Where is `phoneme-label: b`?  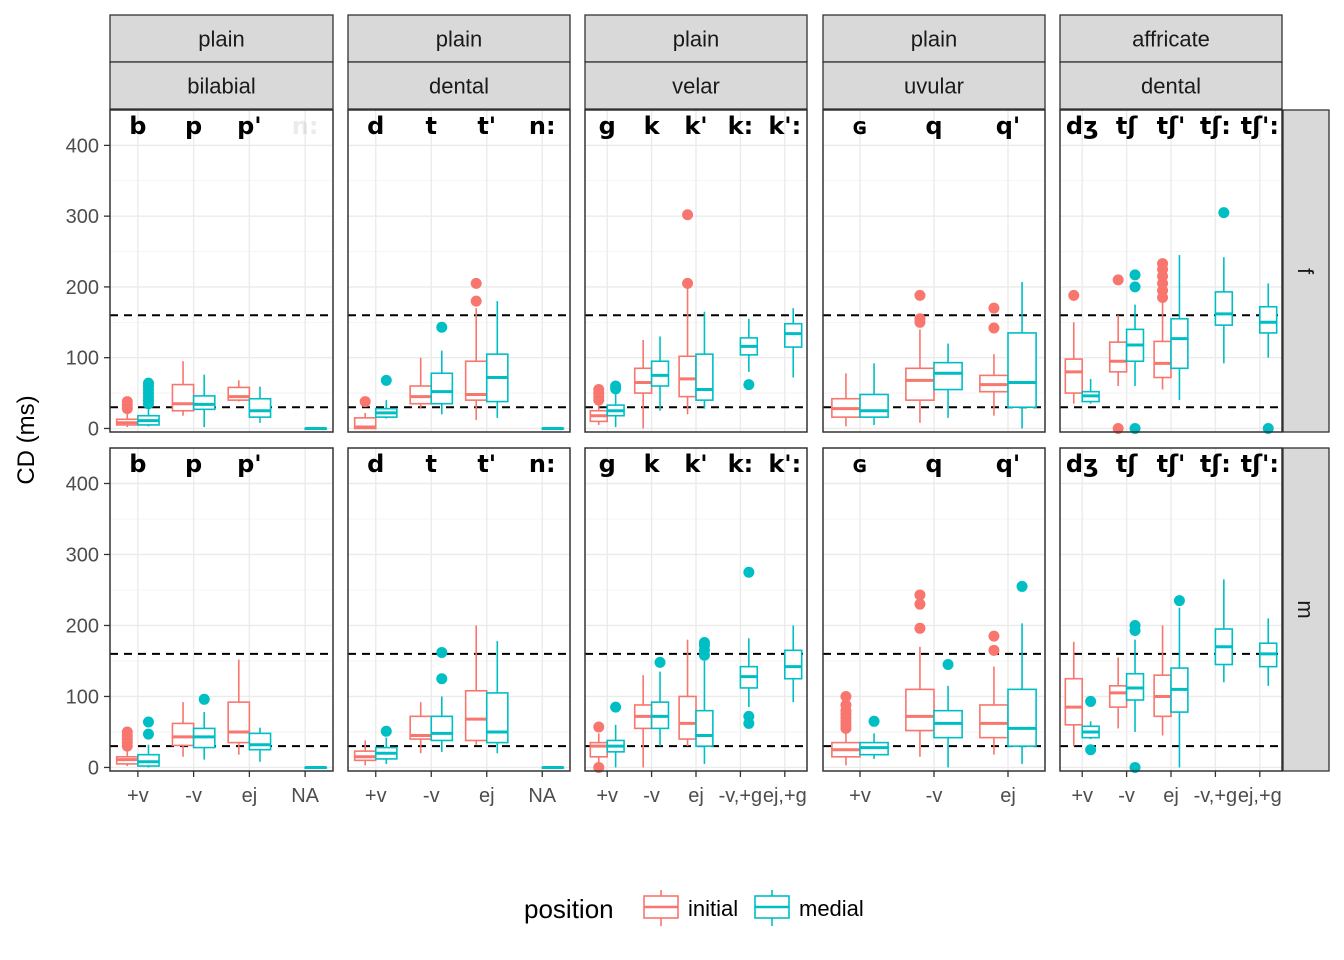 phoneme-label: b is located at coordinates (137, 126).